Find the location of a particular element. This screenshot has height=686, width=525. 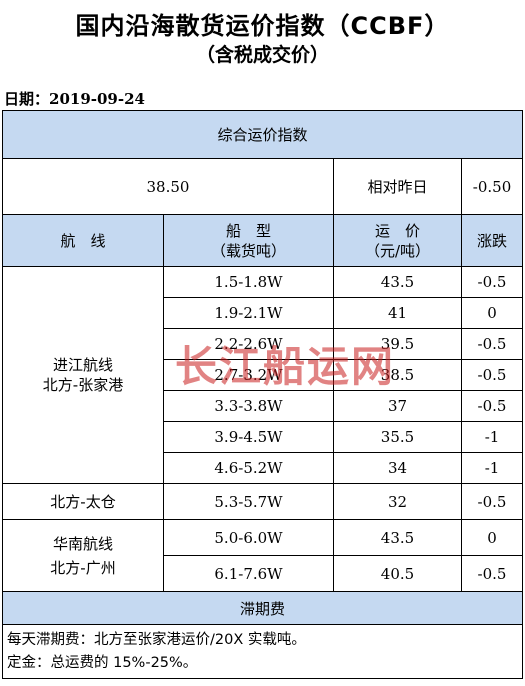

price-cell: 34 is located at coordinates (397, 468).